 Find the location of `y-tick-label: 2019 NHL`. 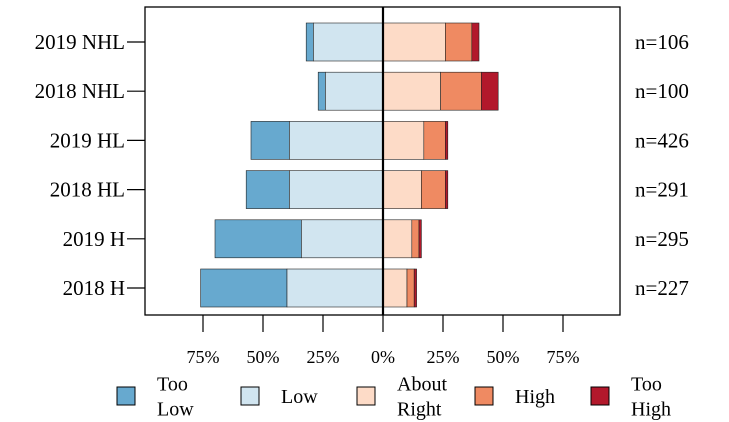

y-tick-label: 2019 NHL is located at coordinates (80, 42).